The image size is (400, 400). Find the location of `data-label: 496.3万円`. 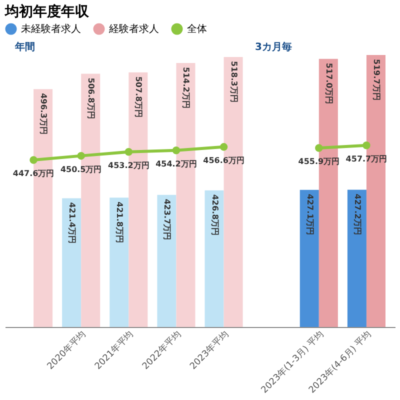

data-label: 496.3万円 is located at coordinates (43, 113).